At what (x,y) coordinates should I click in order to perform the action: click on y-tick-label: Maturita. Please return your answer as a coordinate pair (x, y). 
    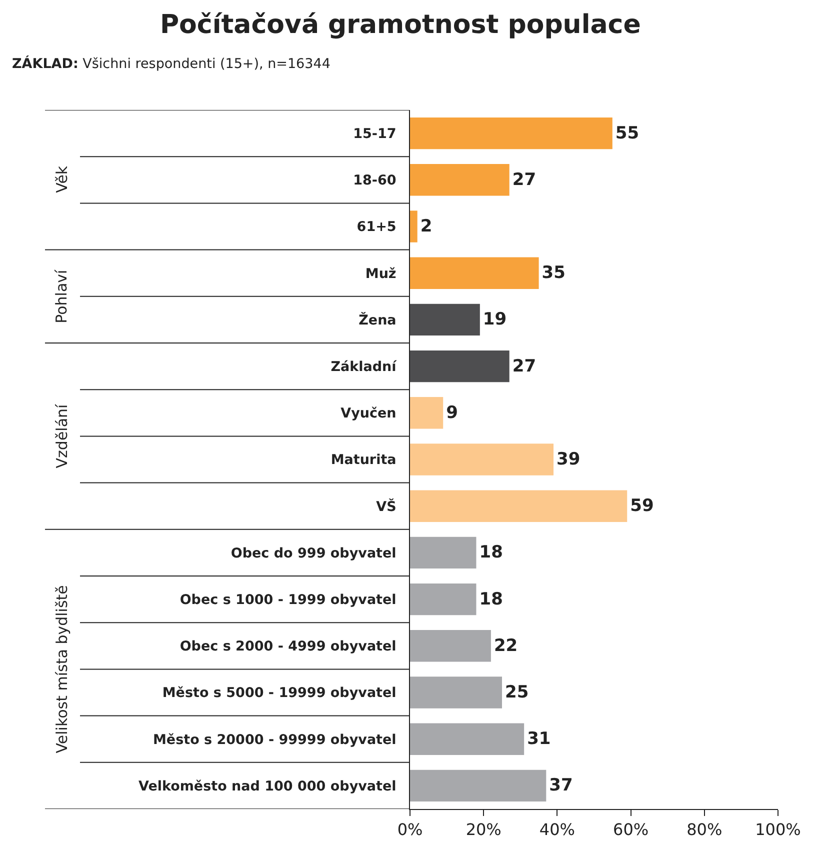
    Looking at the image, I should click on (363, 460).